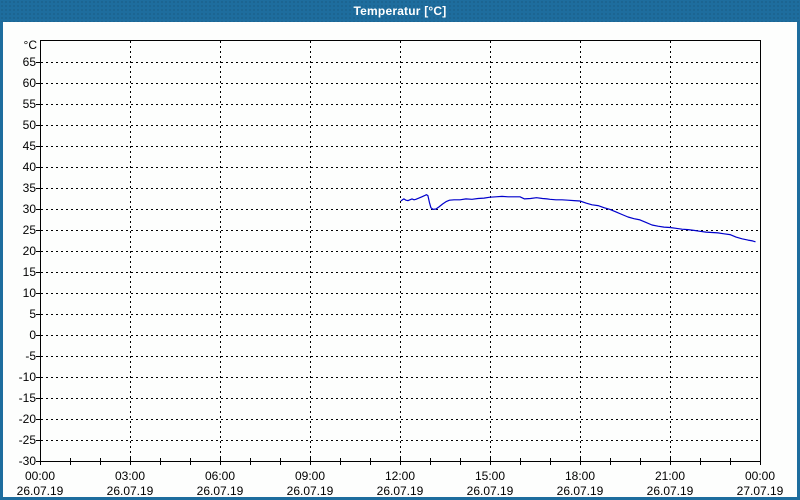 The width and height of the screenshot is (800, 500). What do you see at coordinates (490, 476) in the screenshot?
I see `x-tick-time-label: 15:00` at bounding box center [490, 476].